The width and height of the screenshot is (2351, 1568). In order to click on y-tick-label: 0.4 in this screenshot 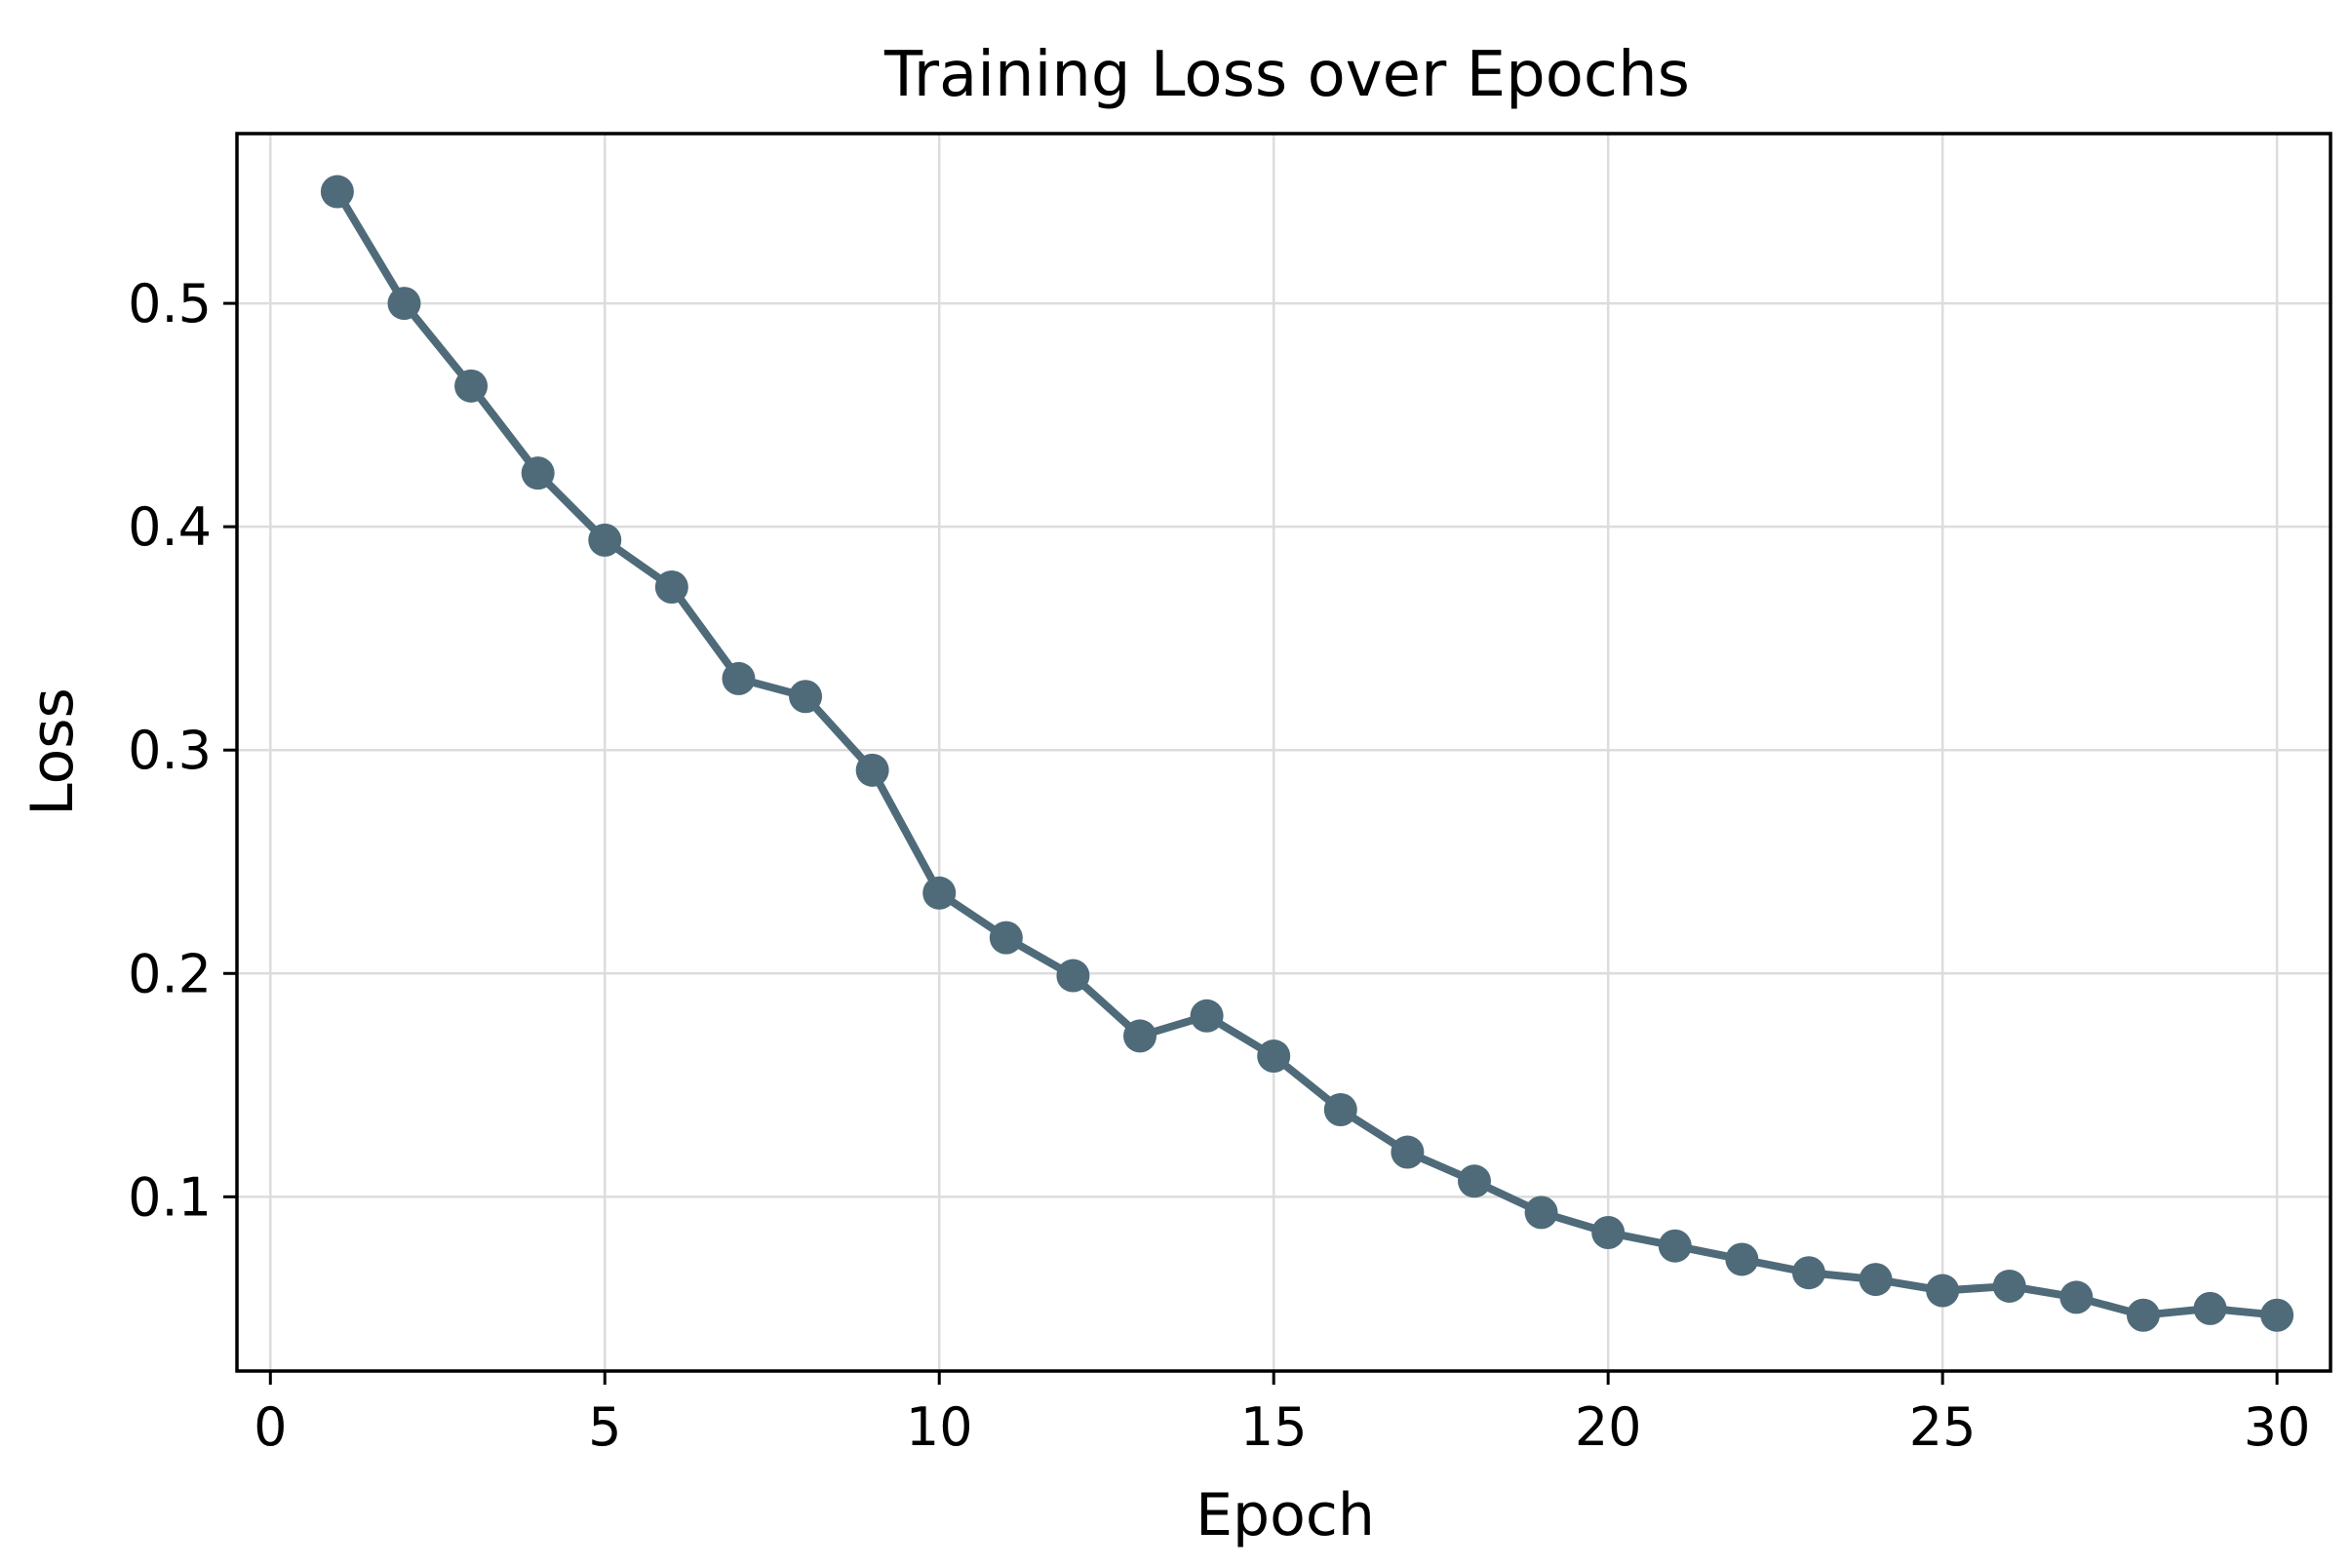, I will do `click(170, 527)`.